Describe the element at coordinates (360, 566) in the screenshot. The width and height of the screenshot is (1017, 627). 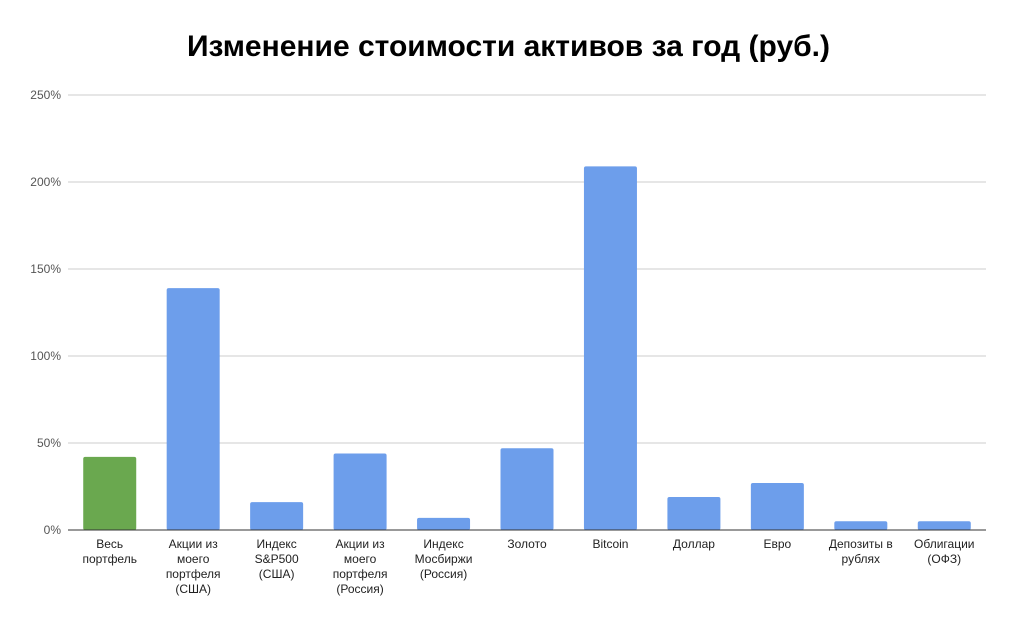
I see `x-tick-label: Акции из моего портфеля (Россия)` at that location.